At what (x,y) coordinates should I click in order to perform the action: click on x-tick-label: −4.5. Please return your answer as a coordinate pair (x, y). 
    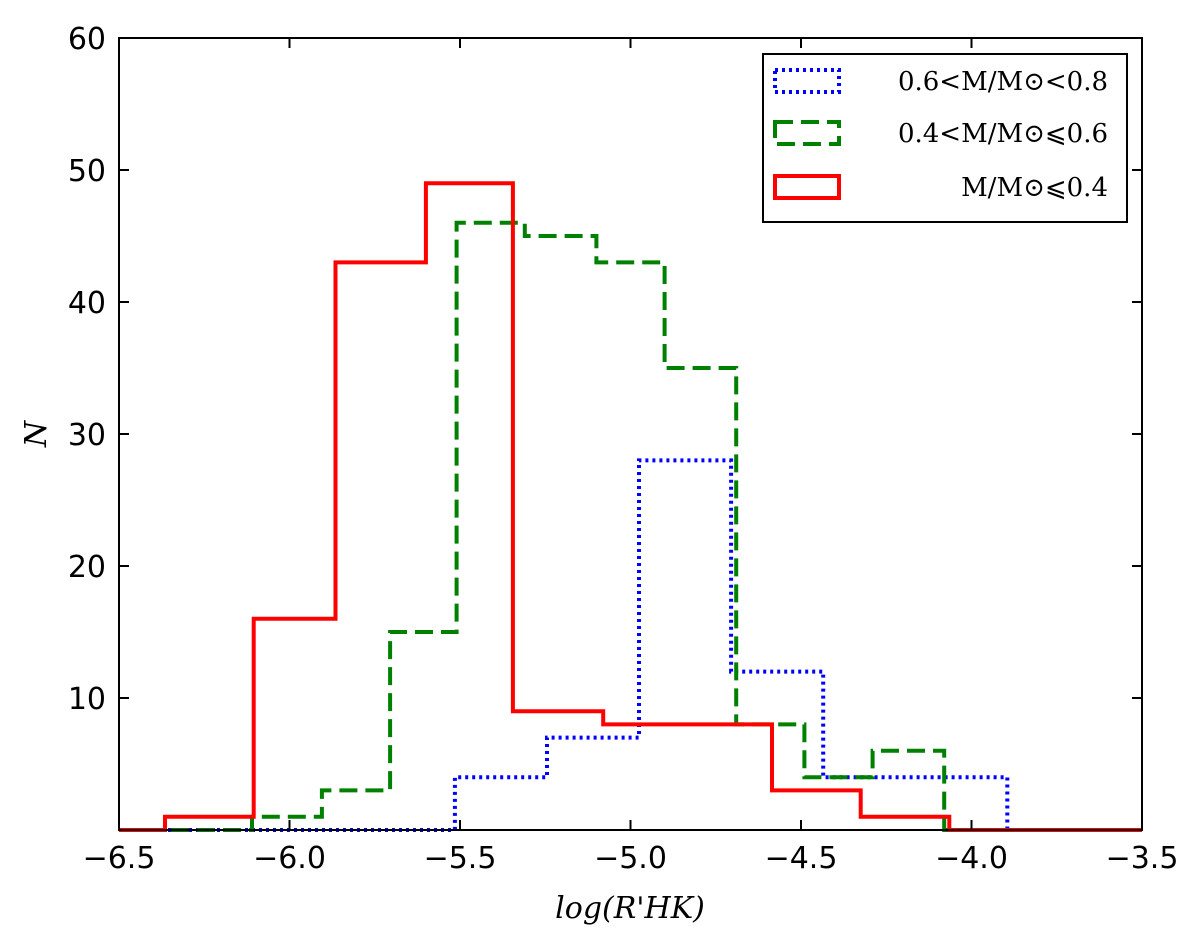
    Looking at the image, I should click on (801, 858).